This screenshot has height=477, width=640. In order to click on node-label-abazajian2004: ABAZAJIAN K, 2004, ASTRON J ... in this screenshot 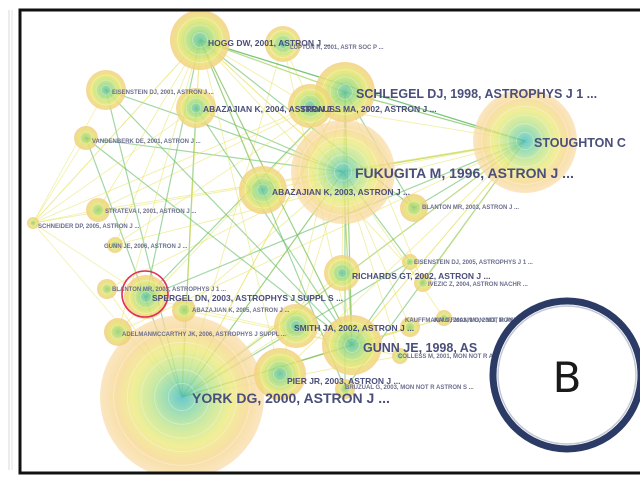, I will do `click(272, 109)`.